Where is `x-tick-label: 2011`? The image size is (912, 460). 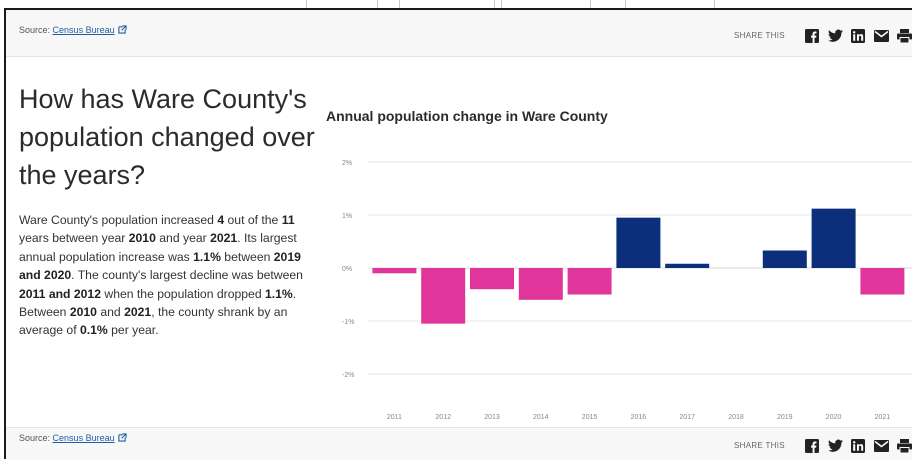
x-tick-label: 2011 is located at coordinates (394, 417).